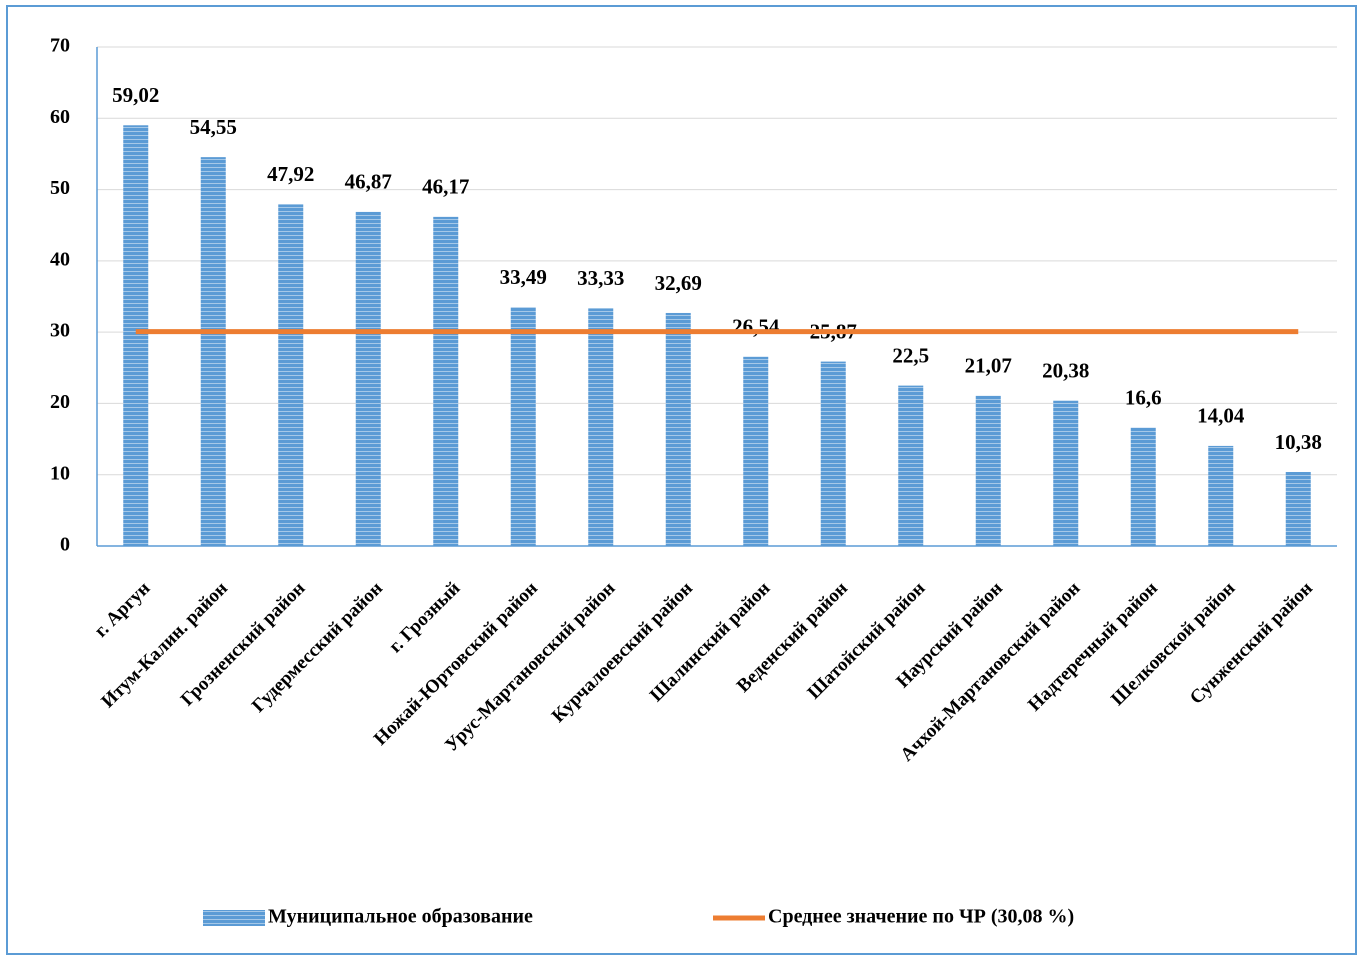 Image resolution: width=1359 pixels, height=956 pixels. I want to click on y-tick-label: 50, so click(60, 188).